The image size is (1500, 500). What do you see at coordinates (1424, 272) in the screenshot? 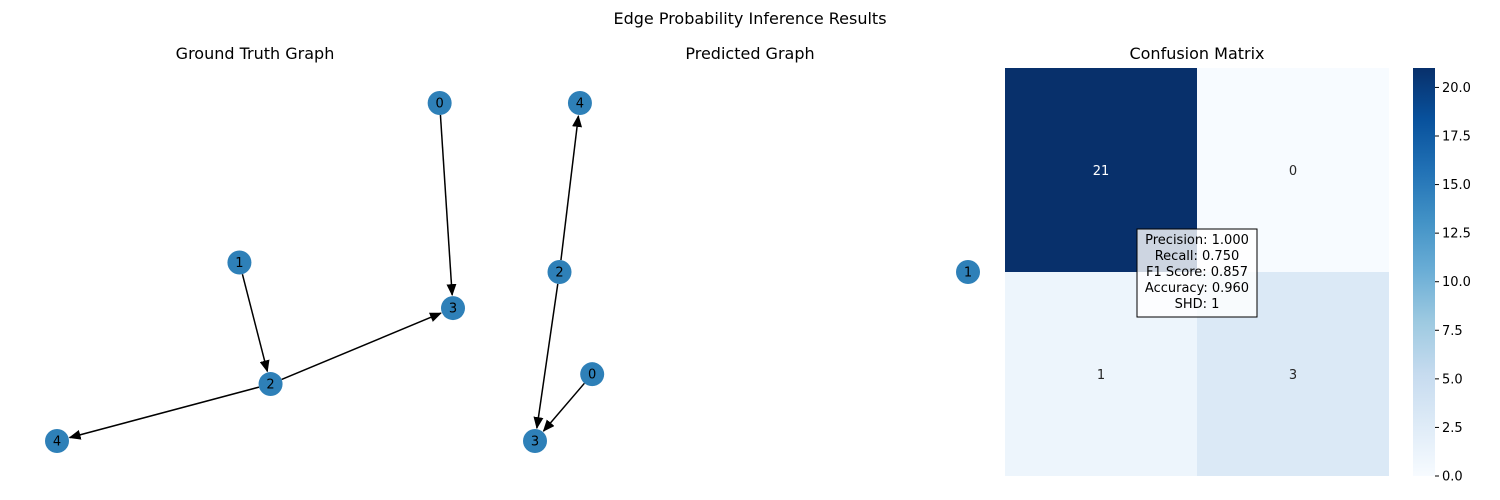
I see `colorbar-gradient` at bounding box center [1424, 272].